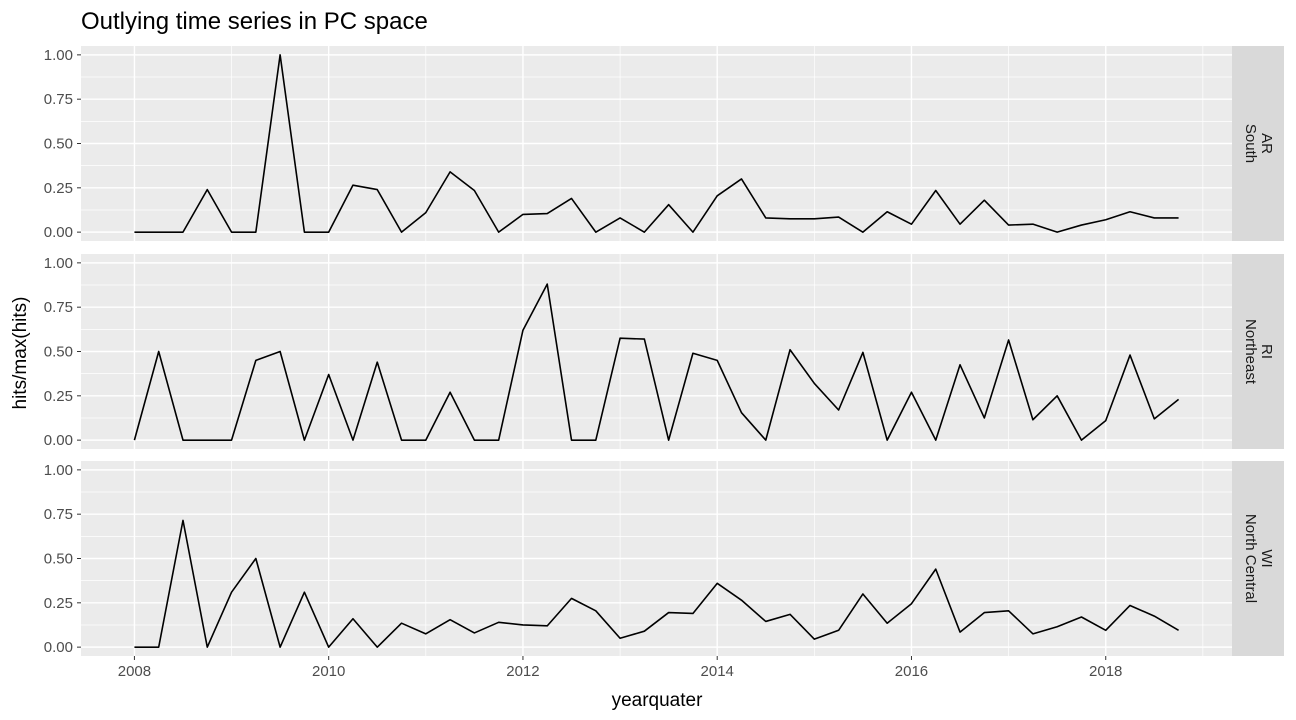 The height and width of the screenshot is (720, 1296). Describe the element at coordinates (1105, 671) in the screenshot. I see `x-tick-label: 2018` at that location.